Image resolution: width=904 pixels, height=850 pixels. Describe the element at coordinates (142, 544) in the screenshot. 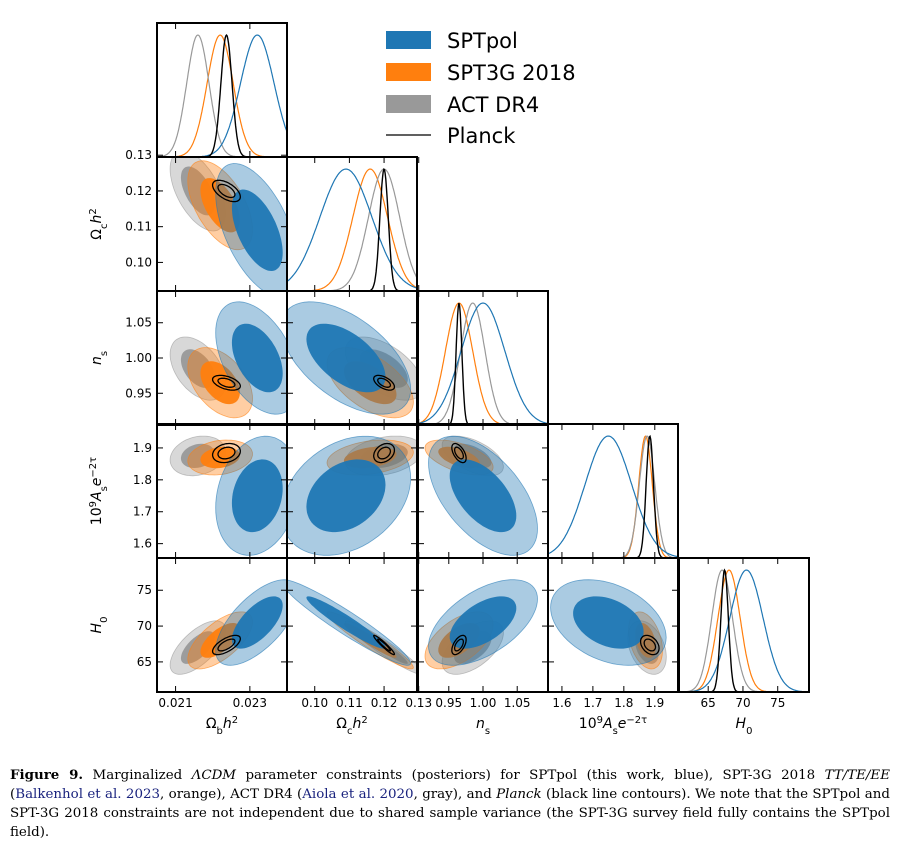

I see `y-tick-label: 1.6` at that location.